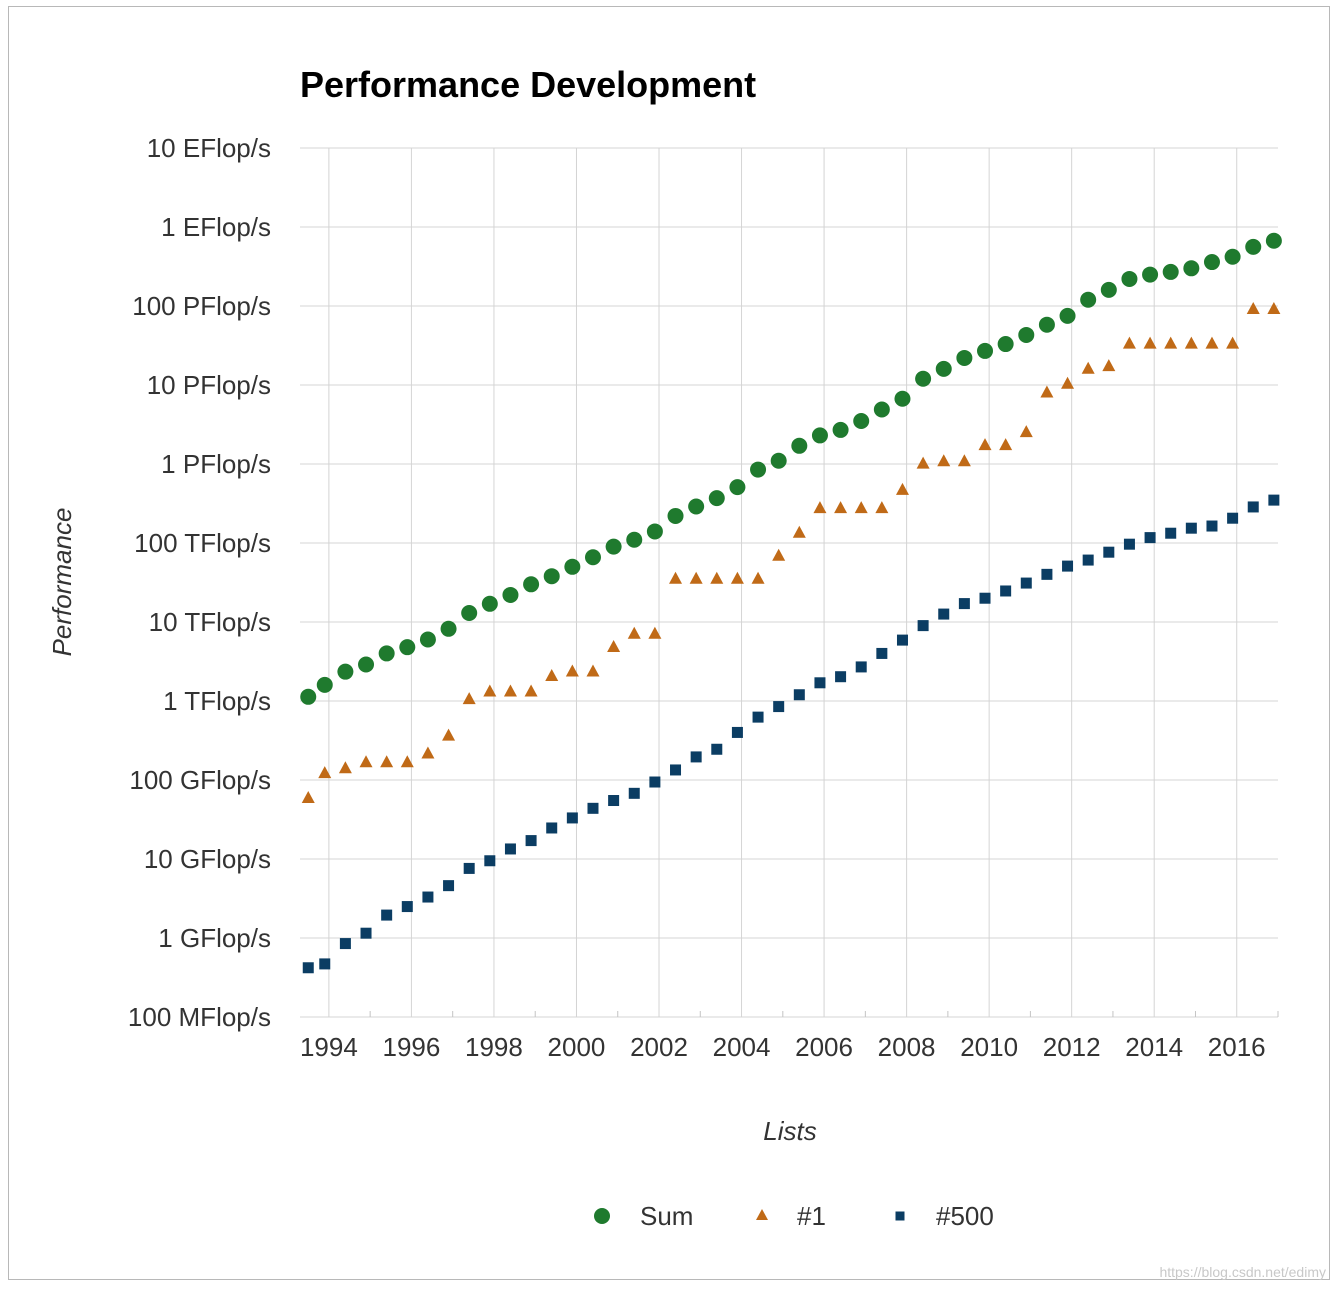 The height and width of the screenshot is (1290, 1338). What do you see at coordinates (989, 1047) in the screenshot?
I see `x-tick-label: 2010` at bounding box center [989, 1047].